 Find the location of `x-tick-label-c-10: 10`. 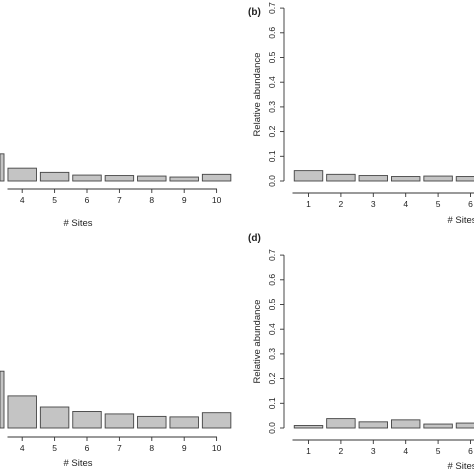

x-tick-label-c-10: 10 is located at coordinates (217, 448).